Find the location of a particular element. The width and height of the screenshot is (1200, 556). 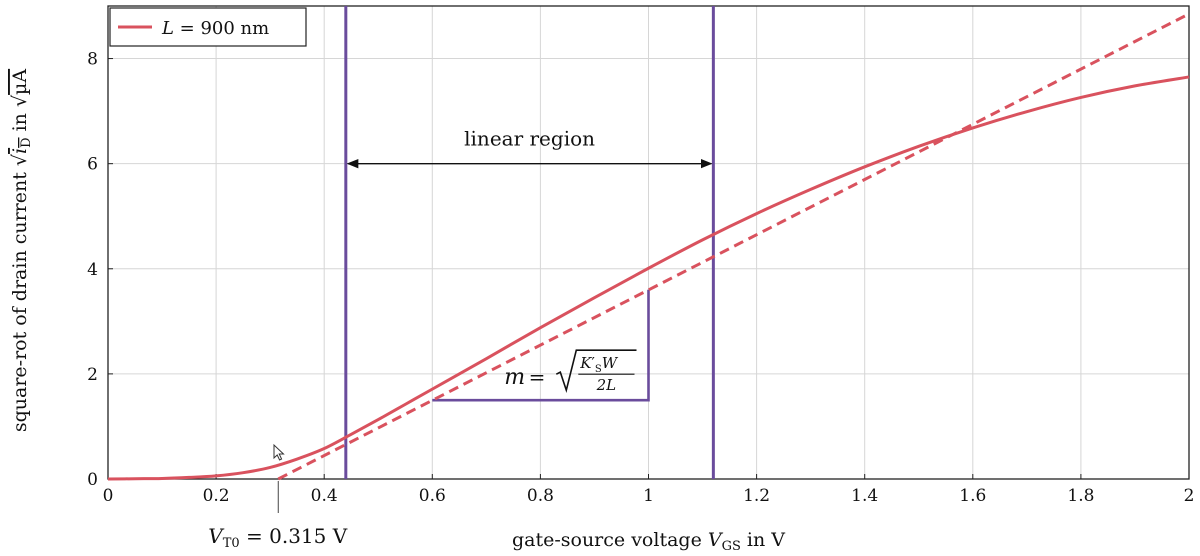

y-axis-title-text: square-rot of drain current √iD in √µA is located at coordinates (21, 251).